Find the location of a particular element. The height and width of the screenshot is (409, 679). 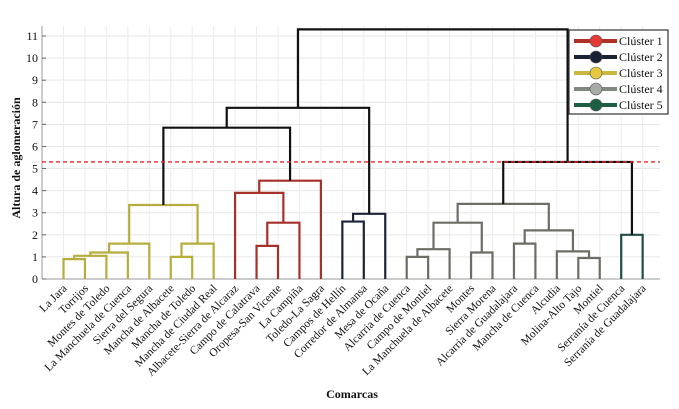

dendrogram-link-d8 is located at coordinates (549, 240).